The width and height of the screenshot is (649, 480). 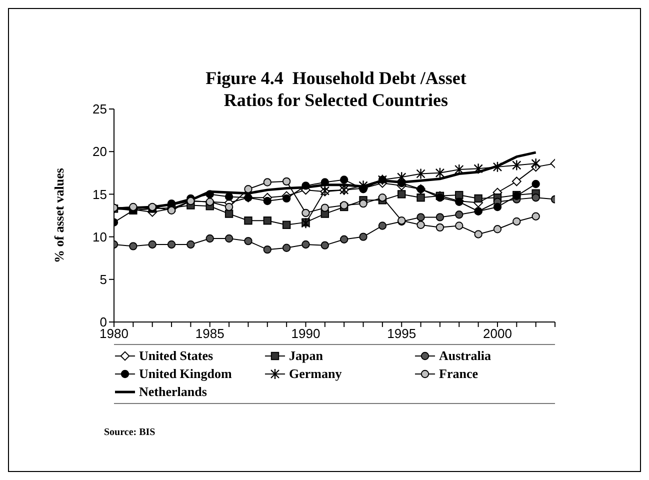 I want to click on y-tick-label: 5, so click(x=103, y=280).